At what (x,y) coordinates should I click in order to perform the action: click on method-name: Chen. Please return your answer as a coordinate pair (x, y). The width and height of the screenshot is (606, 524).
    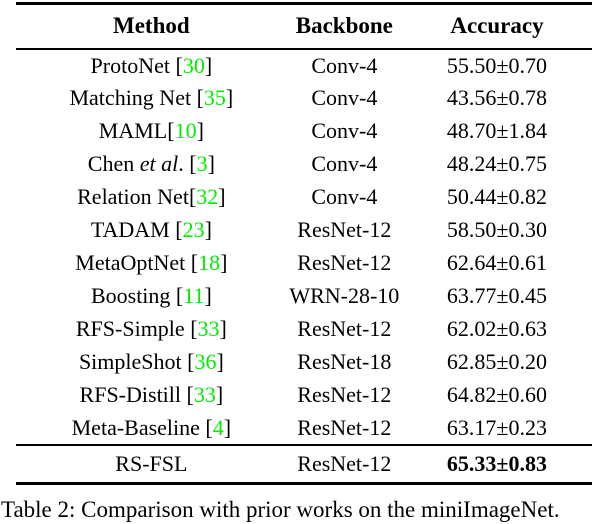
    Looking at the image, I should click on (113, 163).